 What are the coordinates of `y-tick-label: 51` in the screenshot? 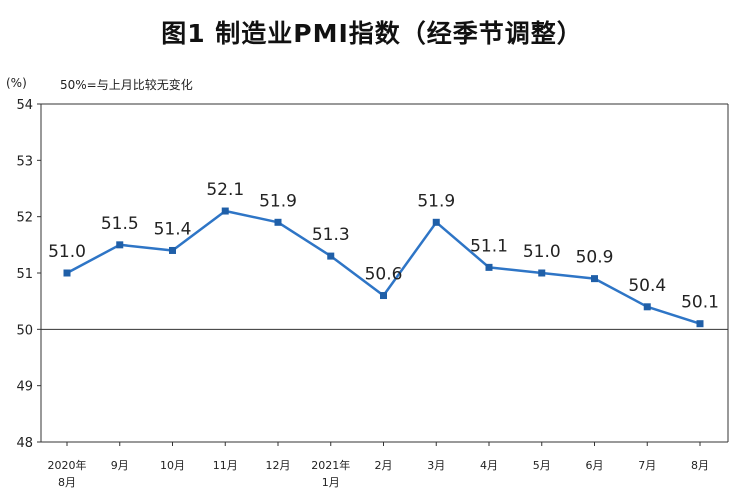 It's located at (24, 274).